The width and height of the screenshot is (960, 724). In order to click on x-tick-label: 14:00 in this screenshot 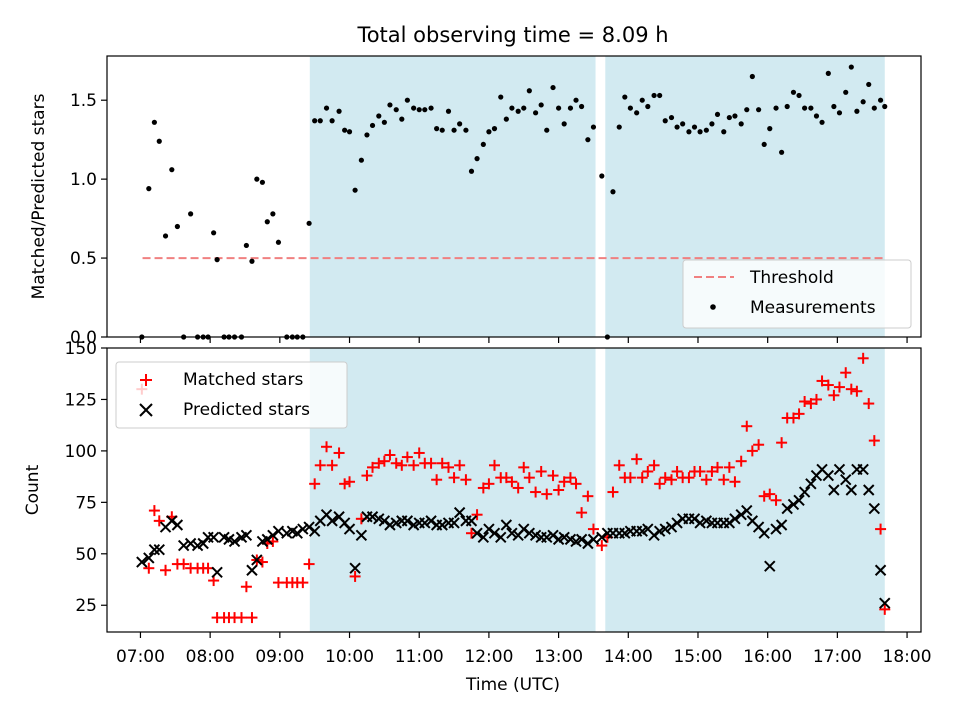, I will do `click(628, 657)`.